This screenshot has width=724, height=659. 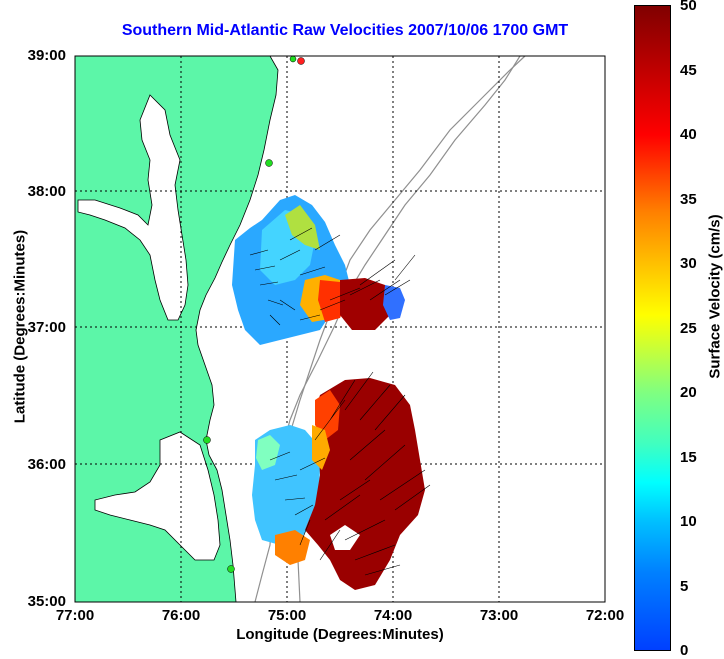 What do you see at coordinates (46, 464) in the screenshot?
I see `y-tick-label: 36:00` at bounding box center [46, 464].